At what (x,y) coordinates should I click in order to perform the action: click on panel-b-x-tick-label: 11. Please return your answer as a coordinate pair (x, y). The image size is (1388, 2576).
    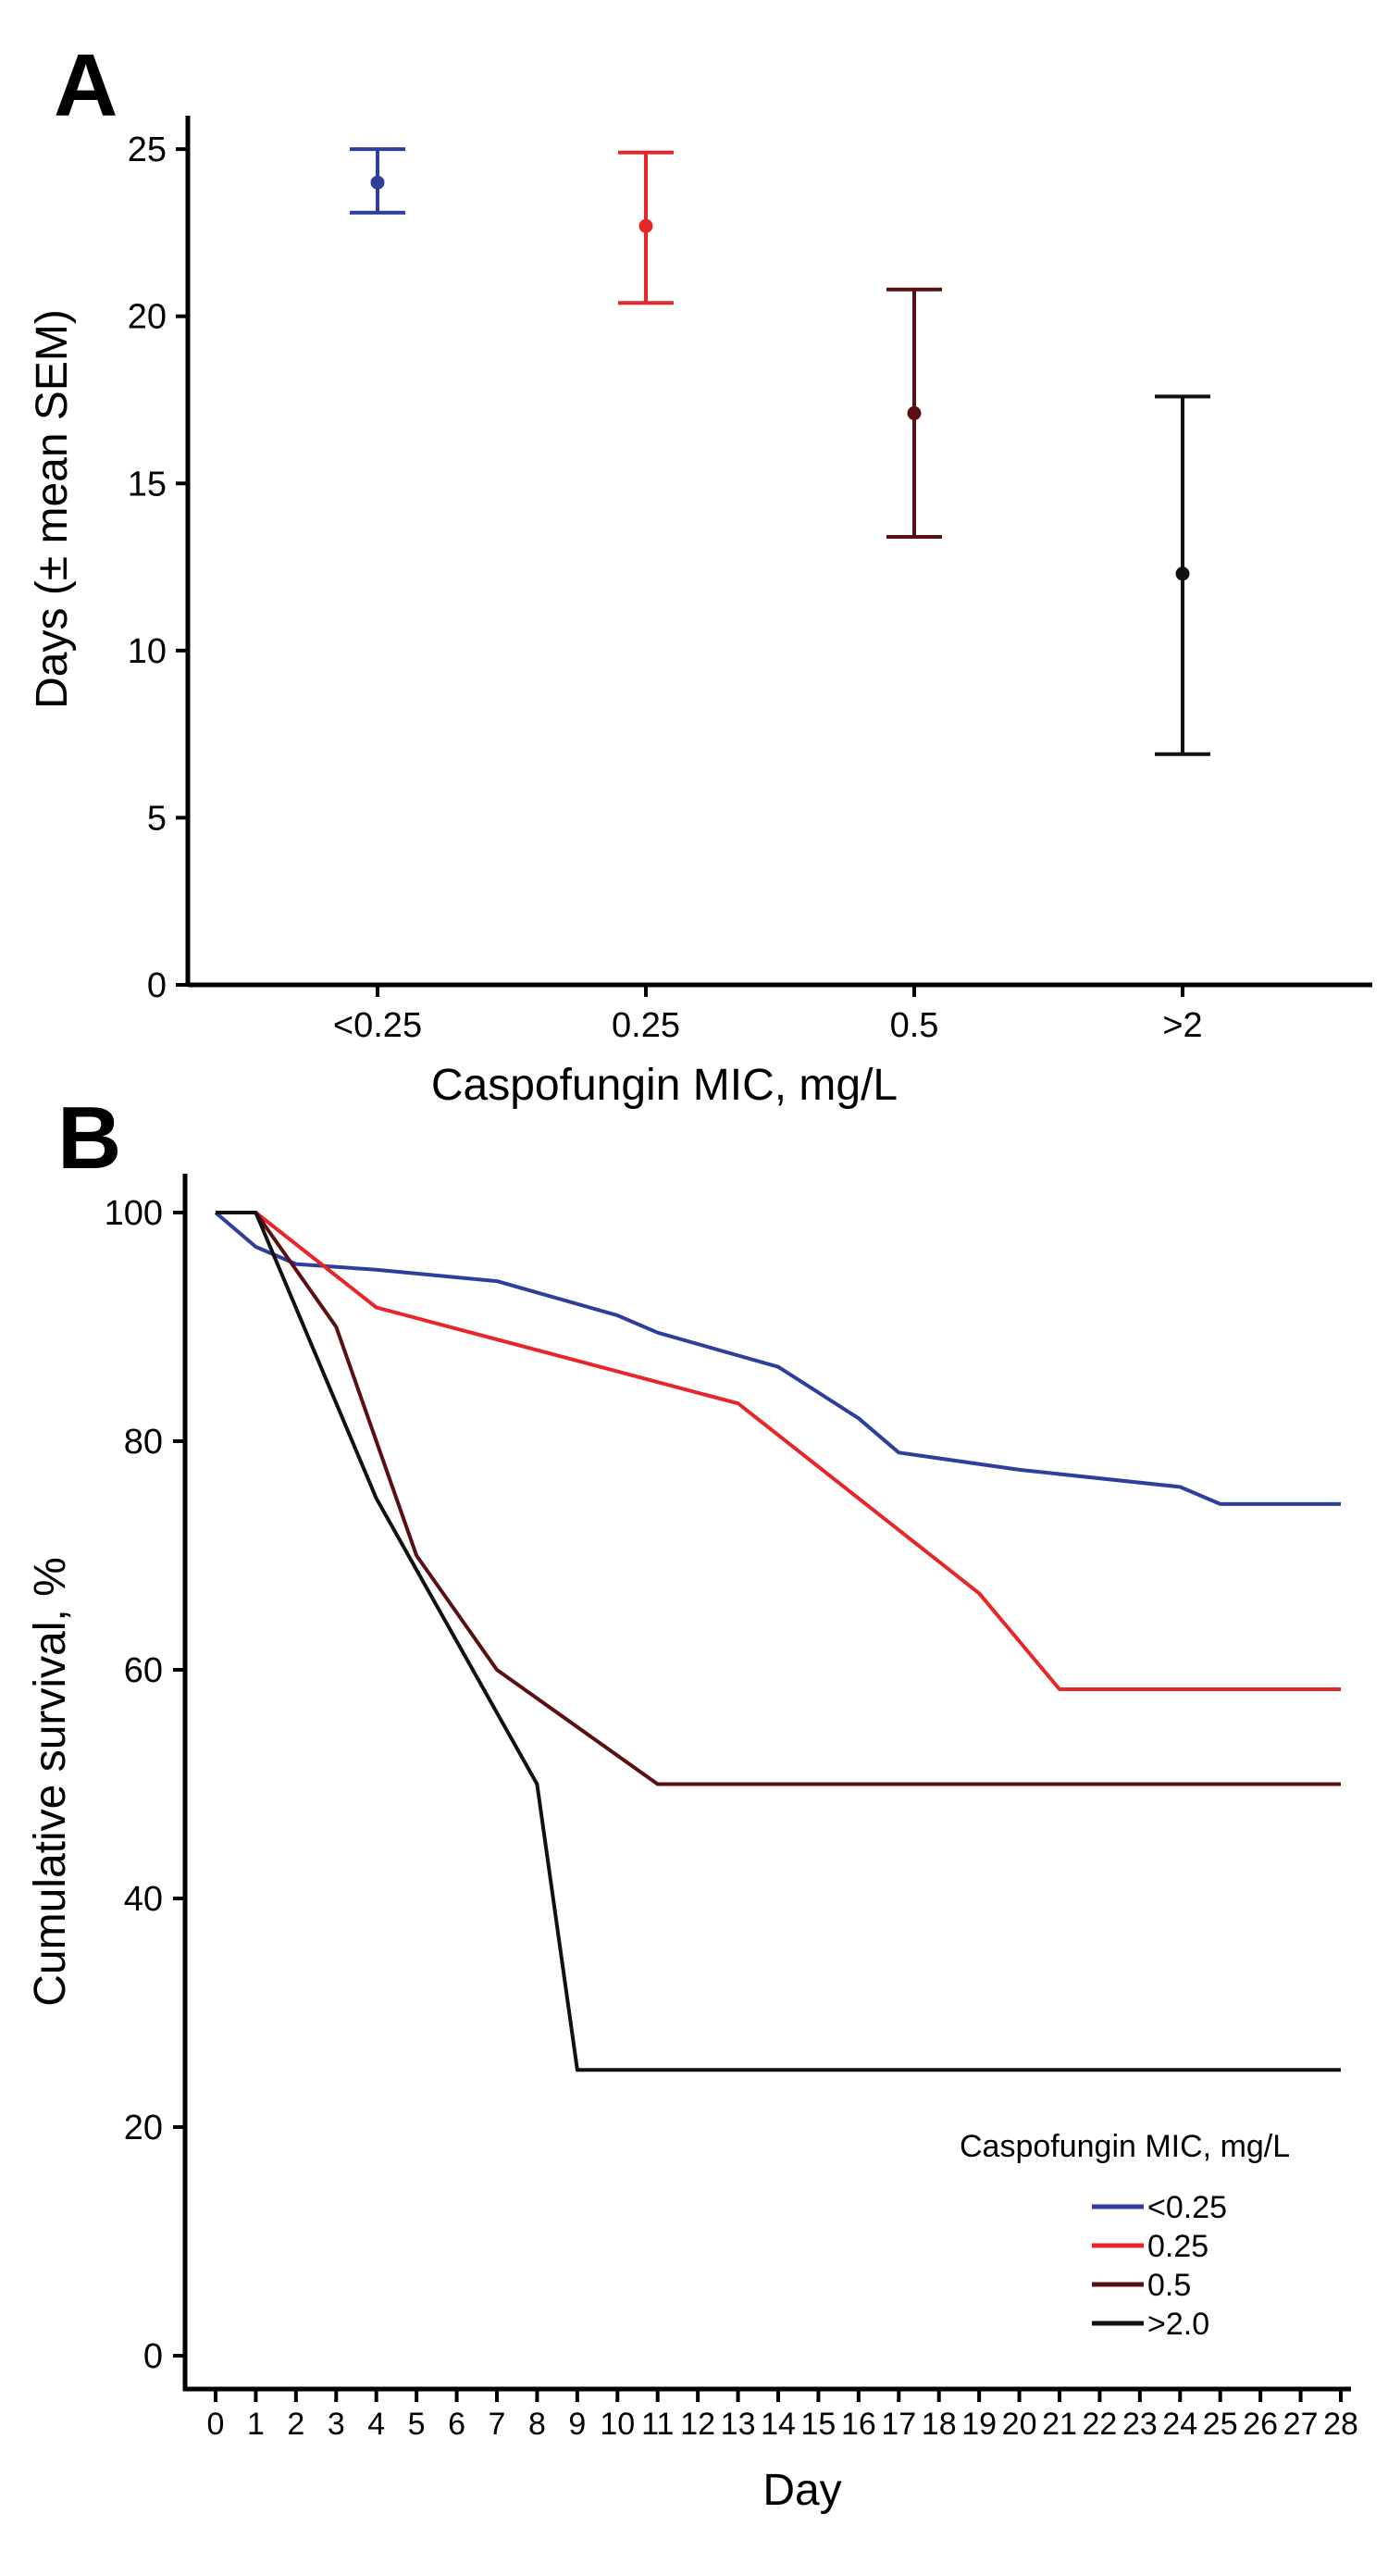
    Looking at the image, I should click on (657, 2424).